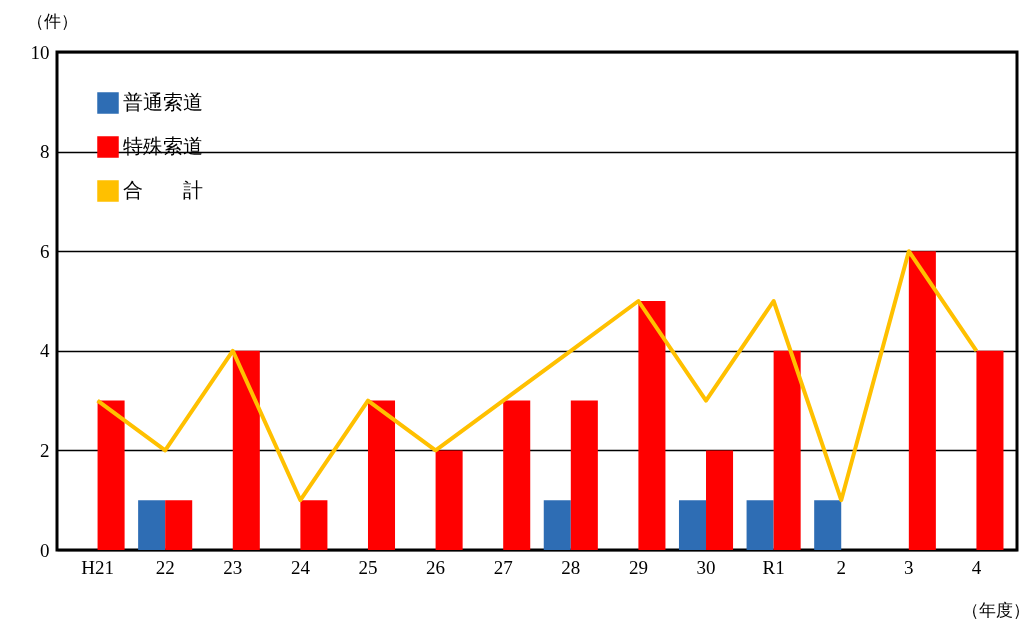 The height and width of the screenshot is (626, 1033). What do you see at coordinates (45, 351) in the screenshot?
I see `y-tick-label: 4` at bounding box center [45, 351].